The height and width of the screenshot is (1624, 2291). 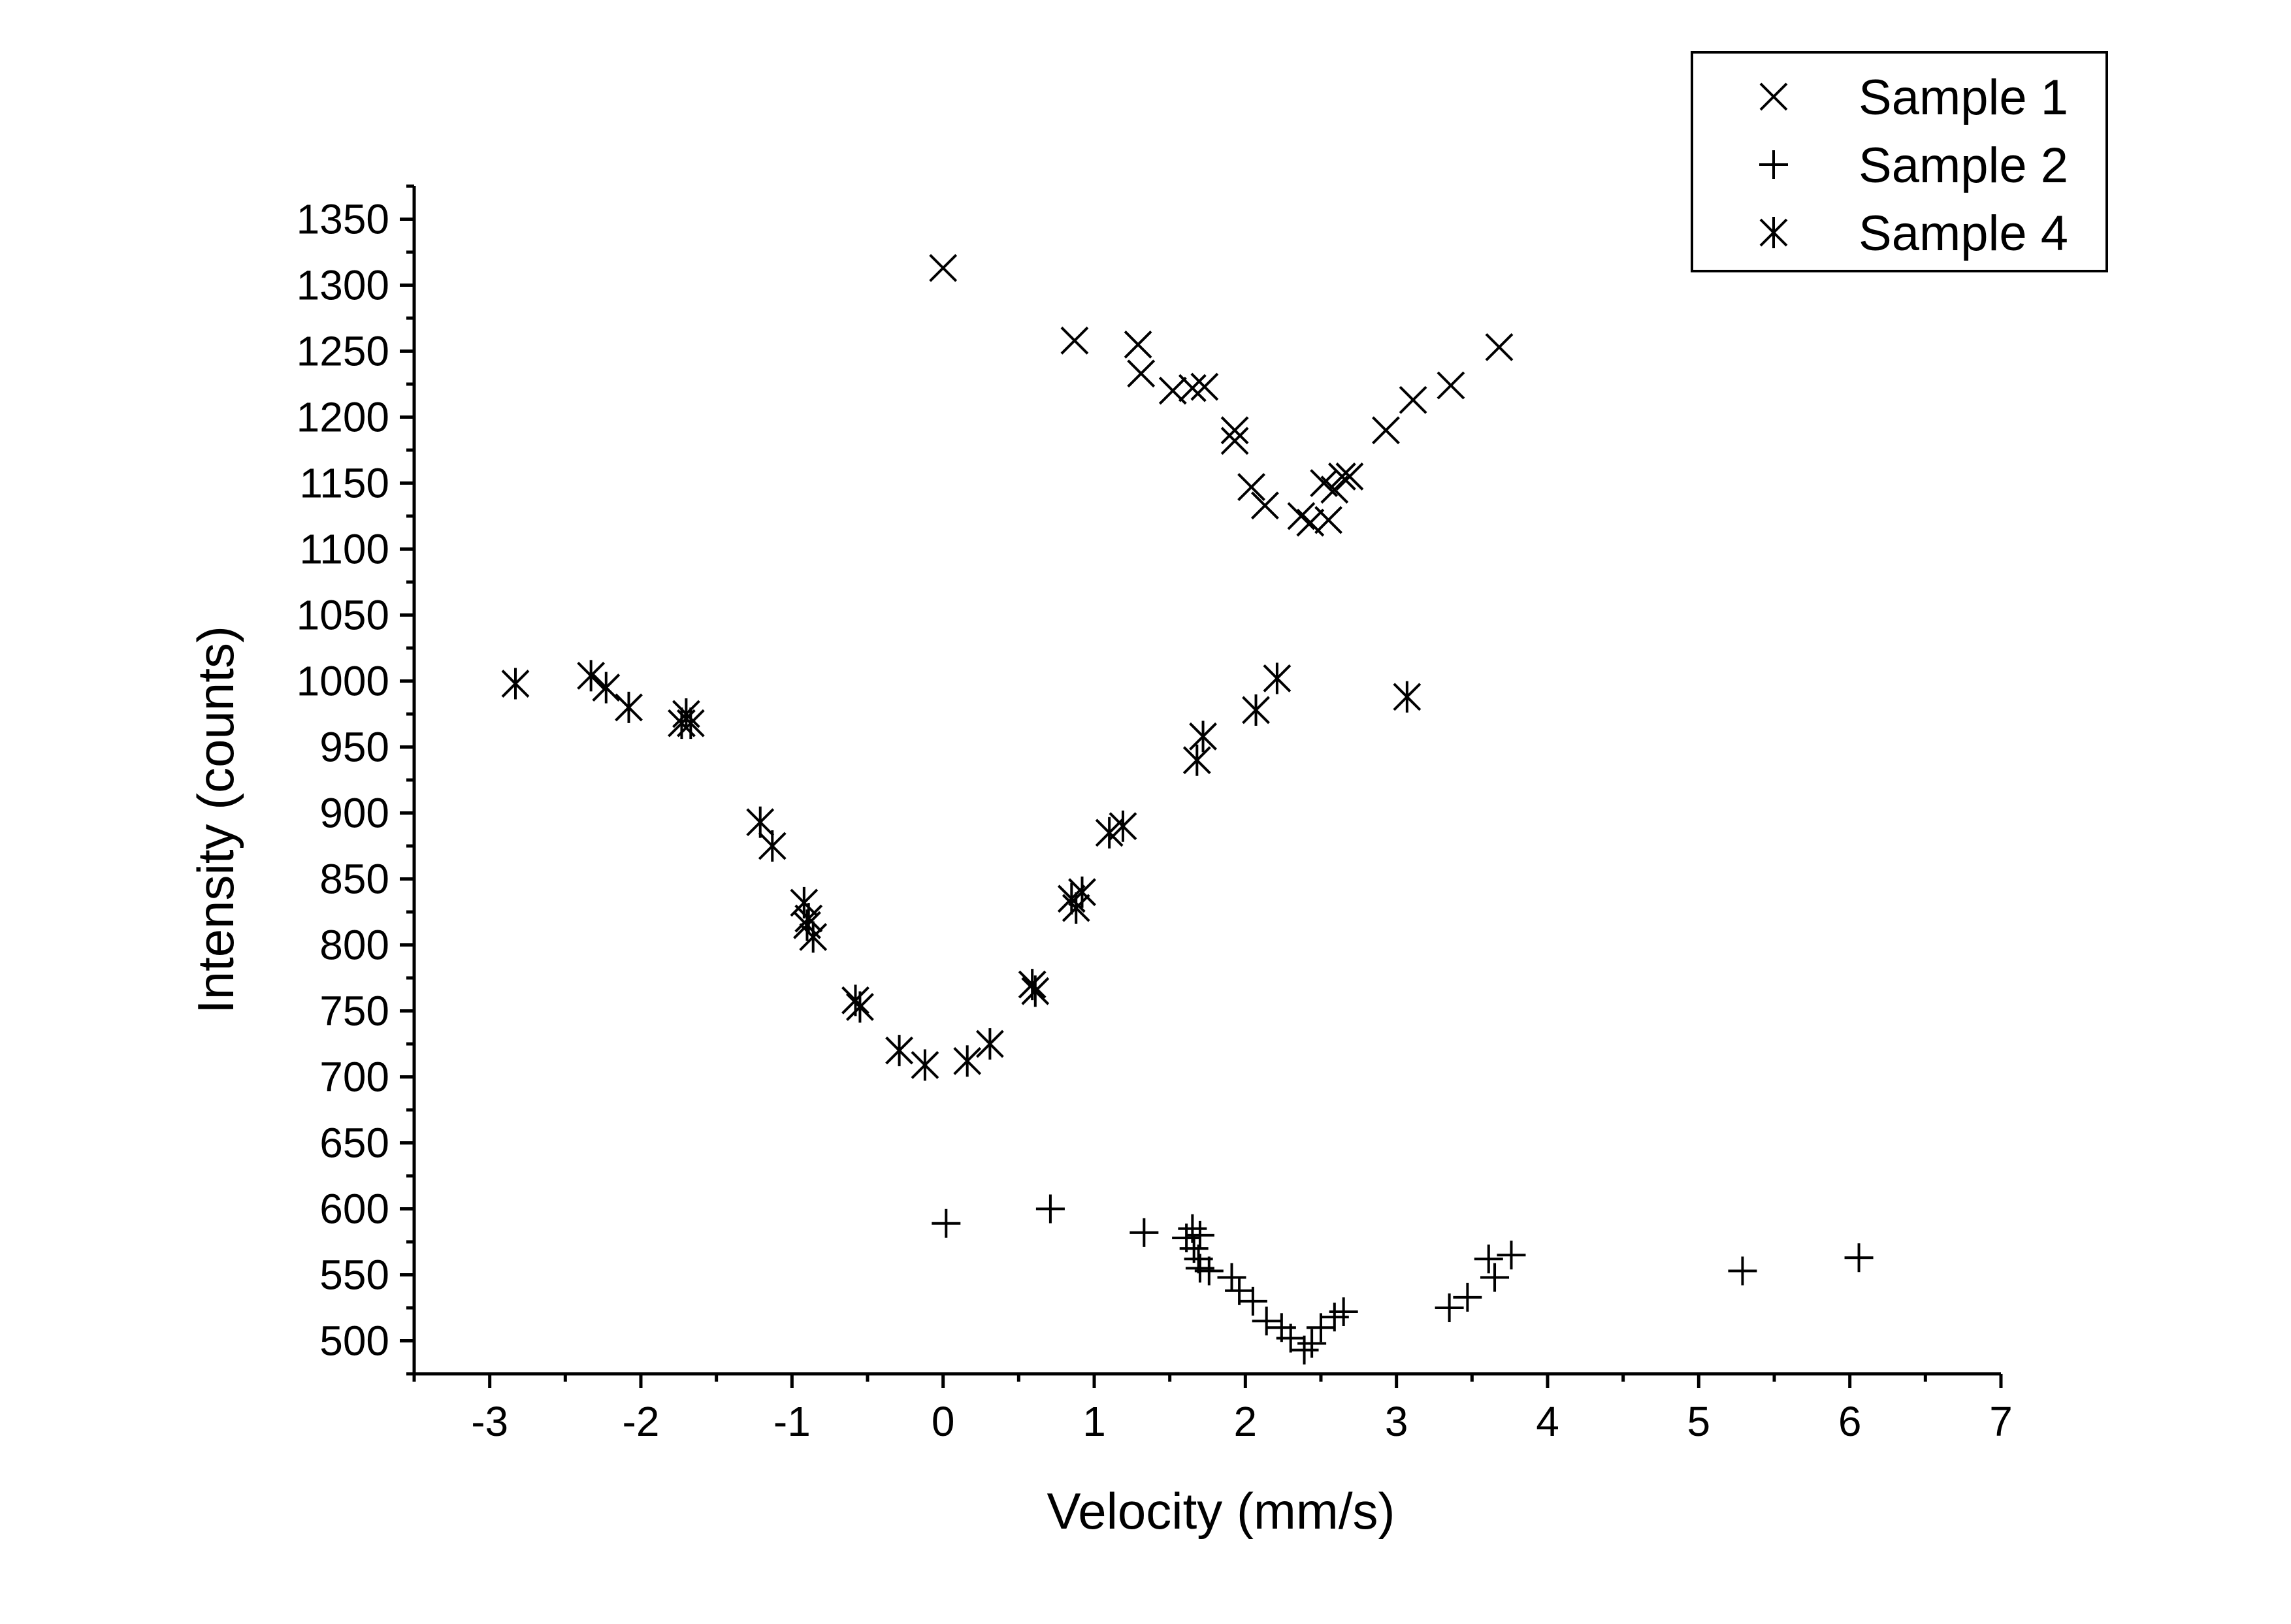 What do you see at coordinates (1396, 1421) in the screenshot?
I see `x-tick-label: 3` at bounding box center [1396, 1421].